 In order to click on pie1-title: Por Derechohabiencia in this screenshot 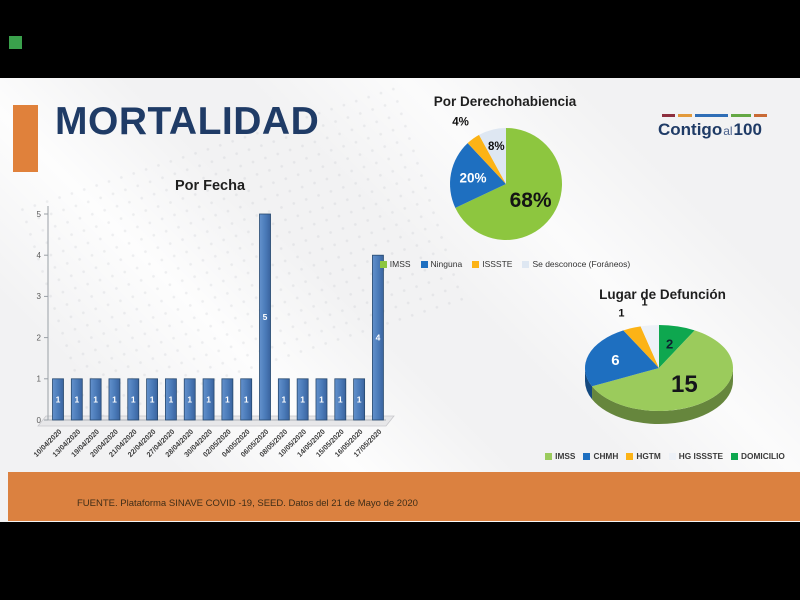, I will do `click(505, 101)`.